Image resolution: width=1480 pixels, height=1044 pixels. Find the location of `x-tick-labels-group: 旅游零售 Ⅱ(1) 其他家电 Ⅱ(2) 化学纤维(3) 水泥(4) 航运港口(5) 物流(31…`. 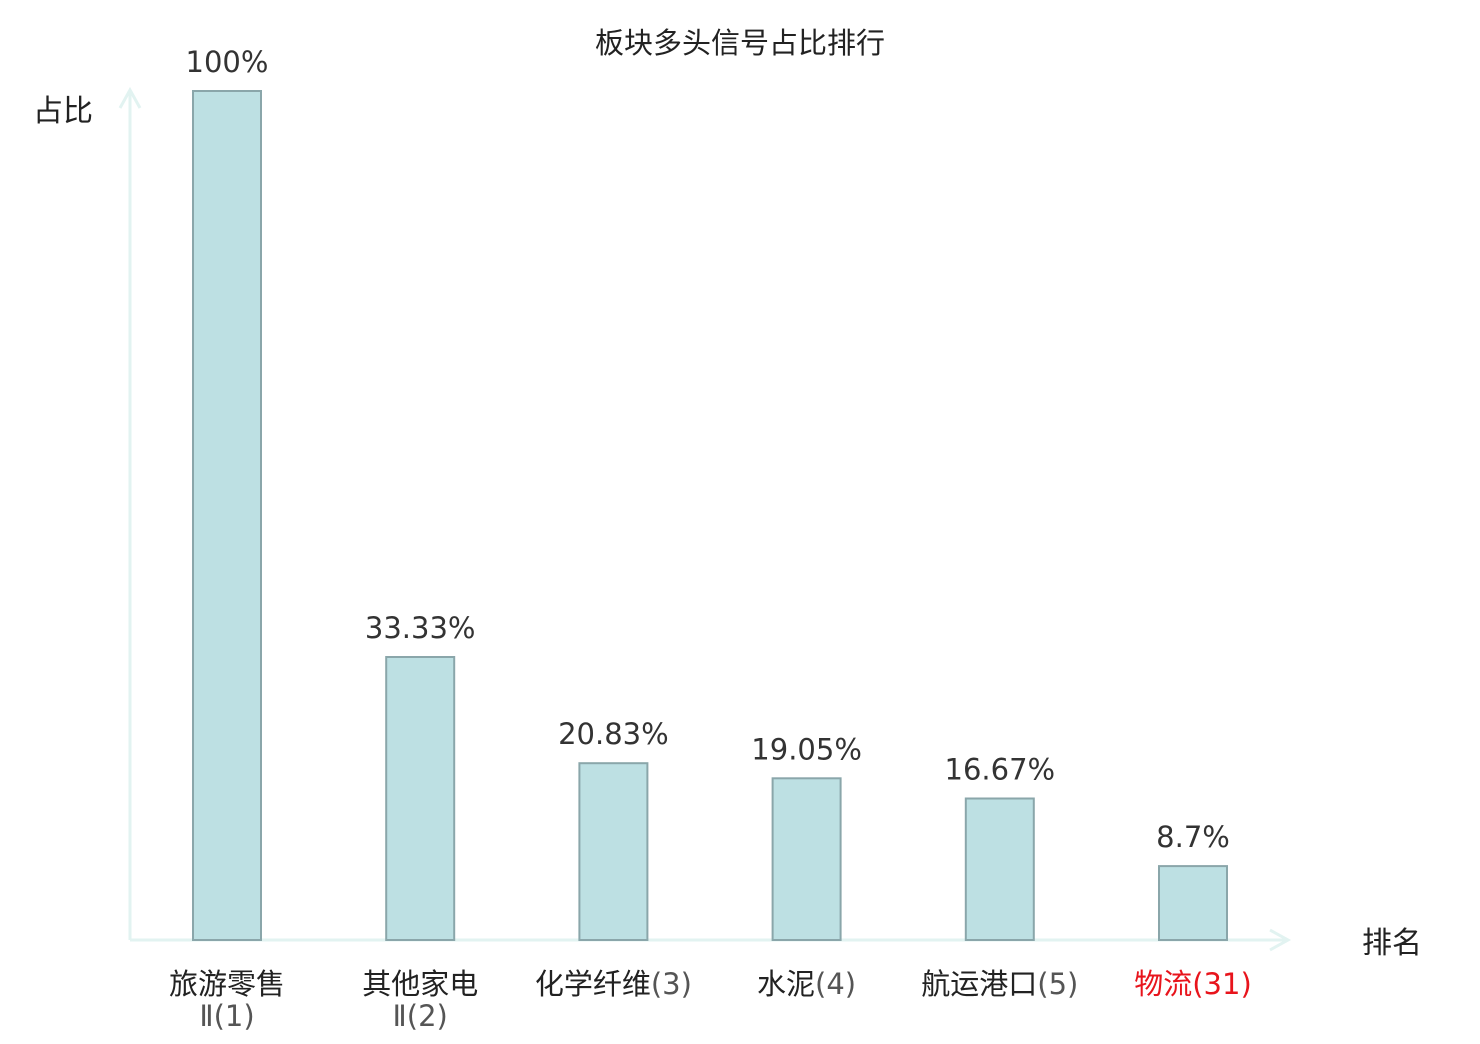

x-tick-labels-group: 旅游零售 Ⅱ(1) 其他家电 Ⅱ(2) 化学纤维(3) 水泥(4) 航运港口(5) 物流(31… is located at coordinates (710, 1000).